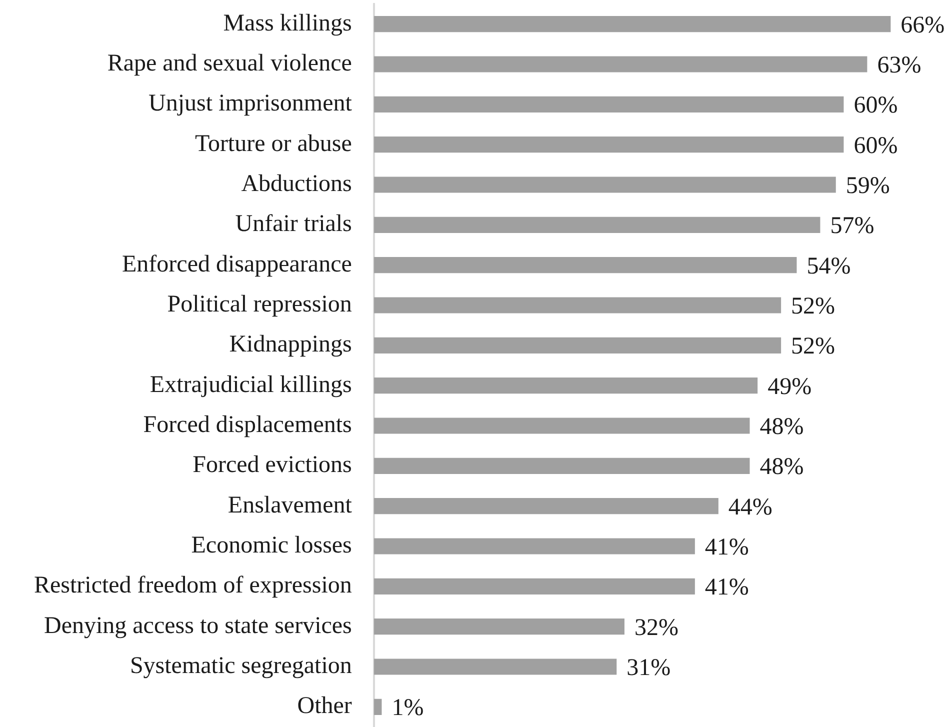 The image size is (947, 727). What do you see at coordinates (273, 143) in the screenshot?
I see `y-tick-label: Torture or abuse` at bounding box center [273, 143].